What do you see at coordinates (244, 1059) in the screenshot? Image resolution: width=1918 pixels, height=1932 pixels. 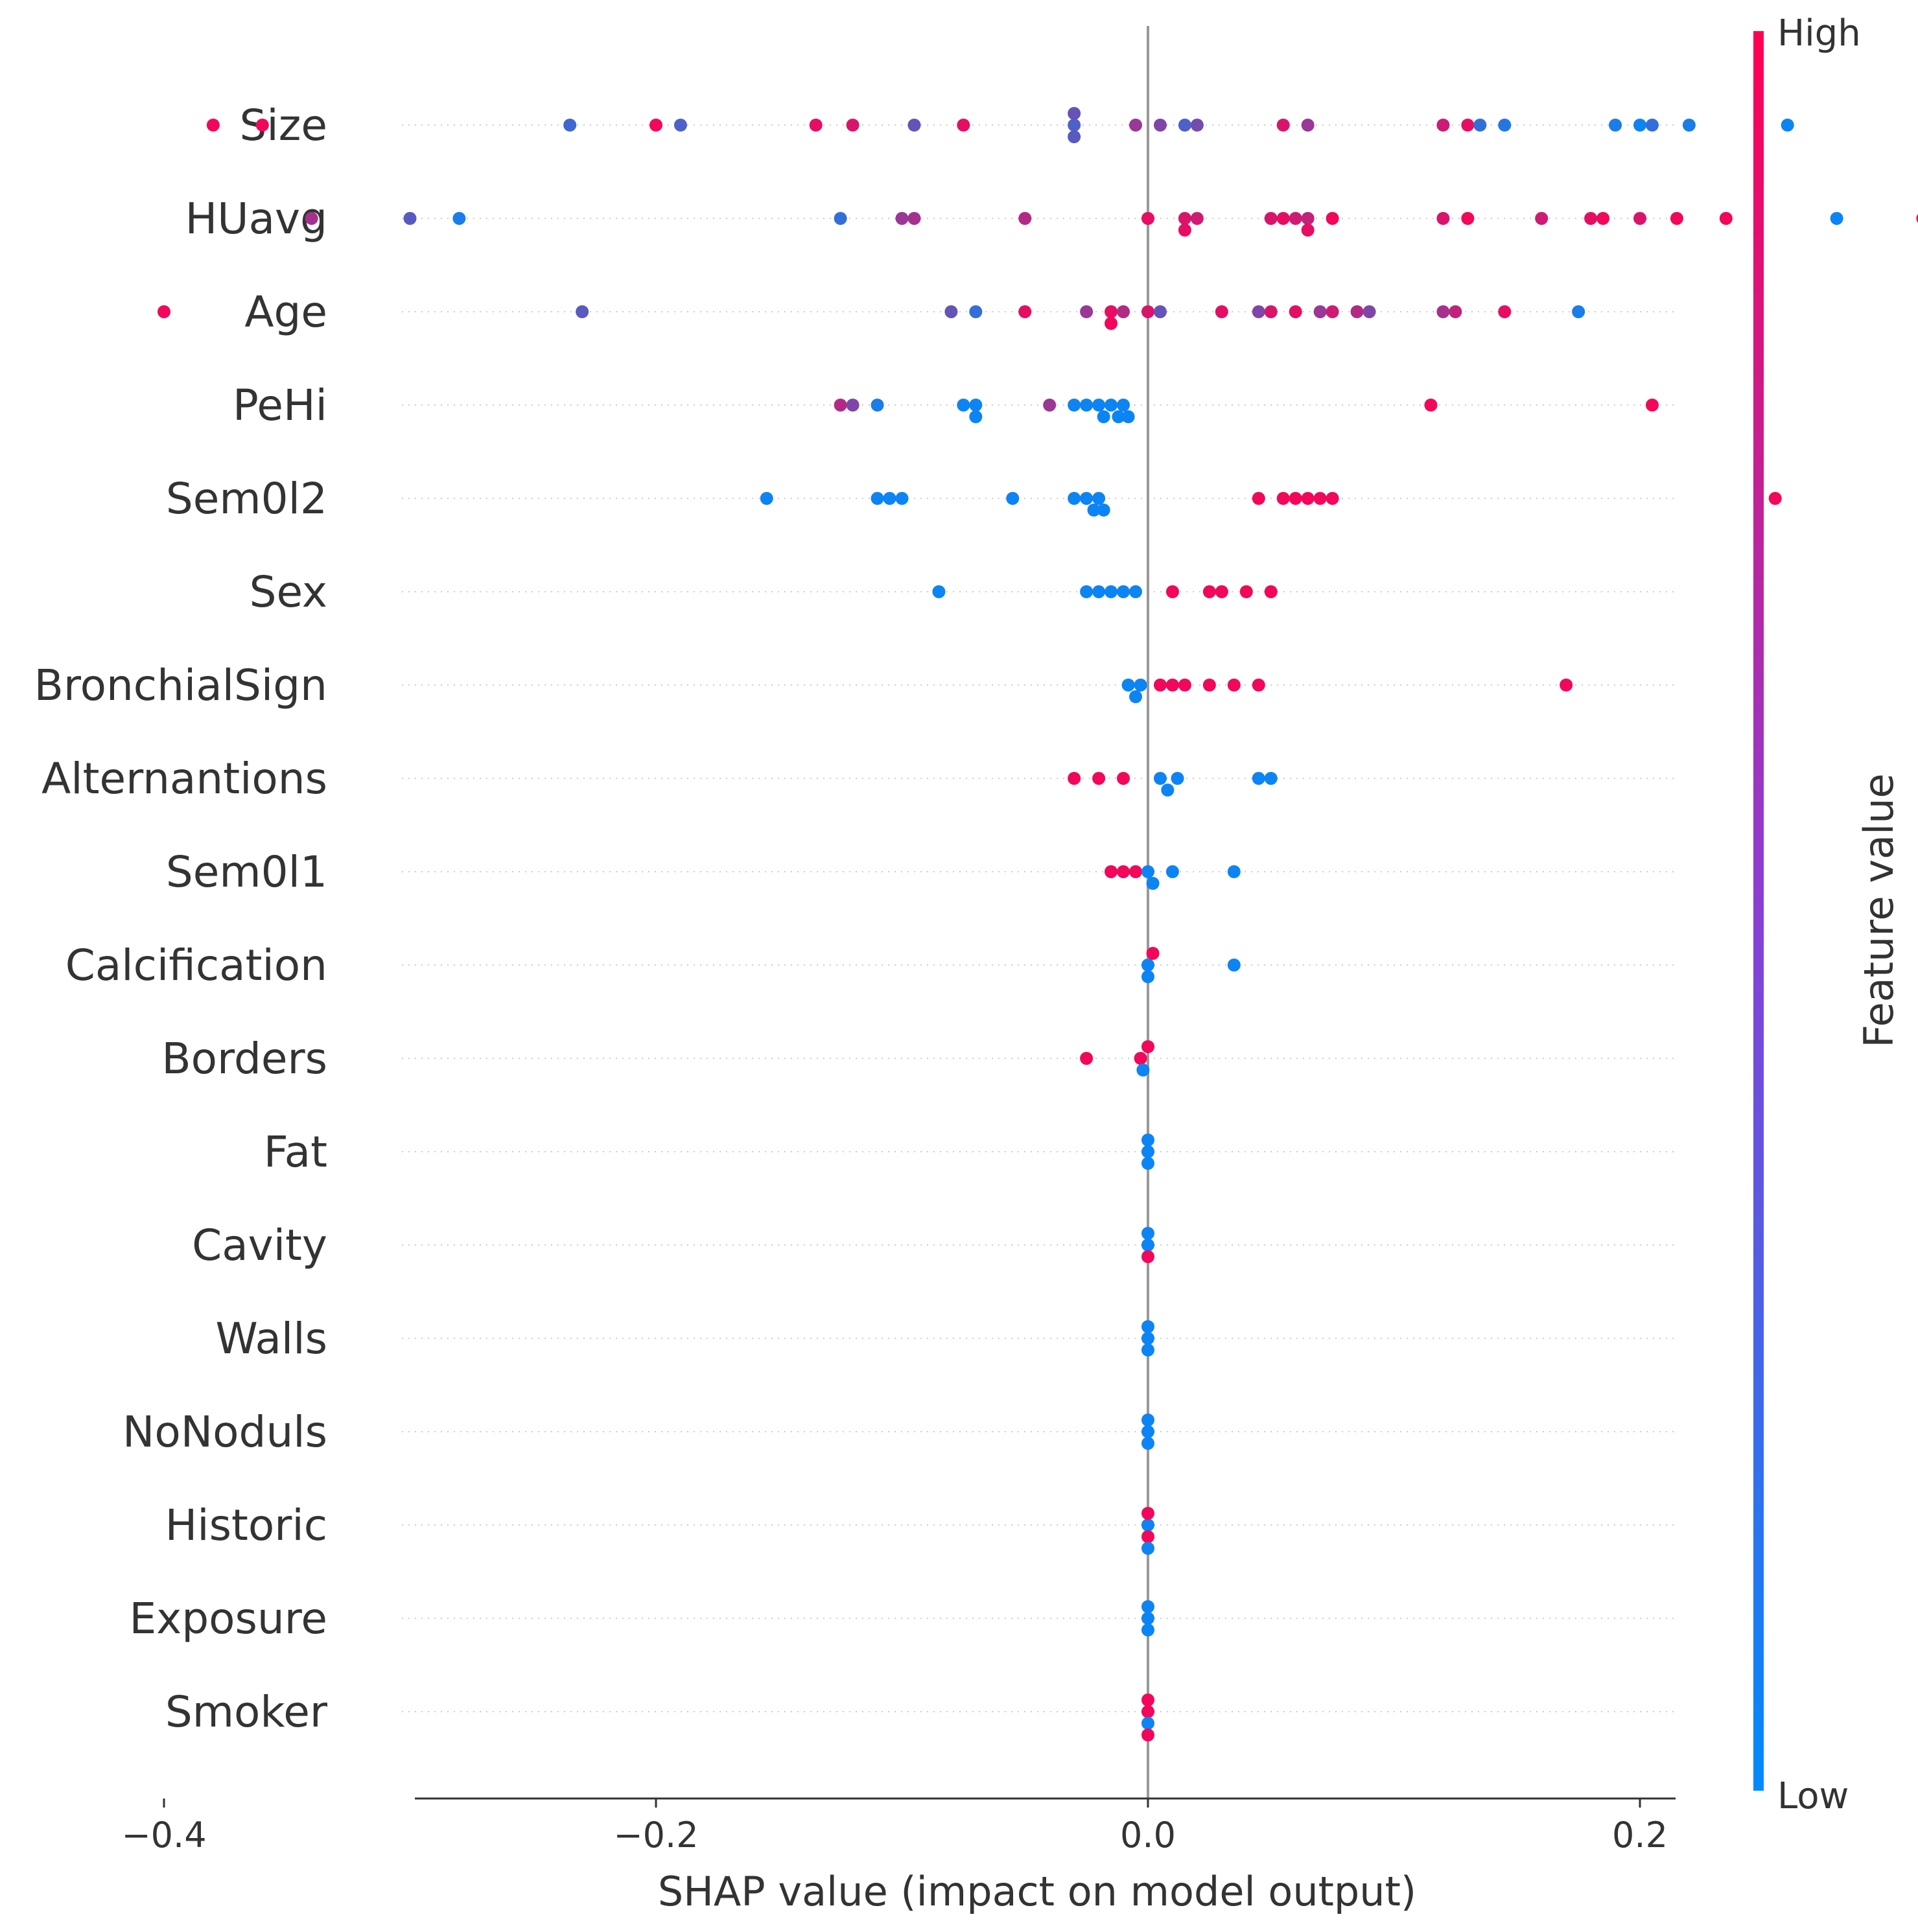 I see `feature-label: Borders` at bounding box center [244, 1059].